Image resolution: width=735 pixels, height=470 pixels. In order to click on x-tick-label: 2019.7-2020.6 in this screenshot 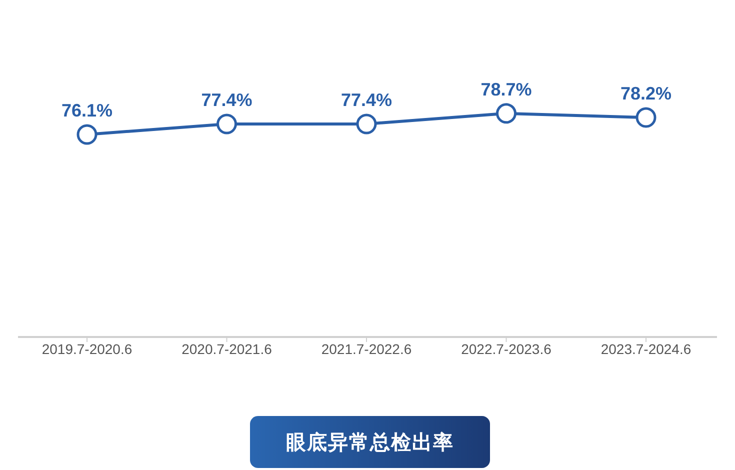, I will do `click(87, 348)`.